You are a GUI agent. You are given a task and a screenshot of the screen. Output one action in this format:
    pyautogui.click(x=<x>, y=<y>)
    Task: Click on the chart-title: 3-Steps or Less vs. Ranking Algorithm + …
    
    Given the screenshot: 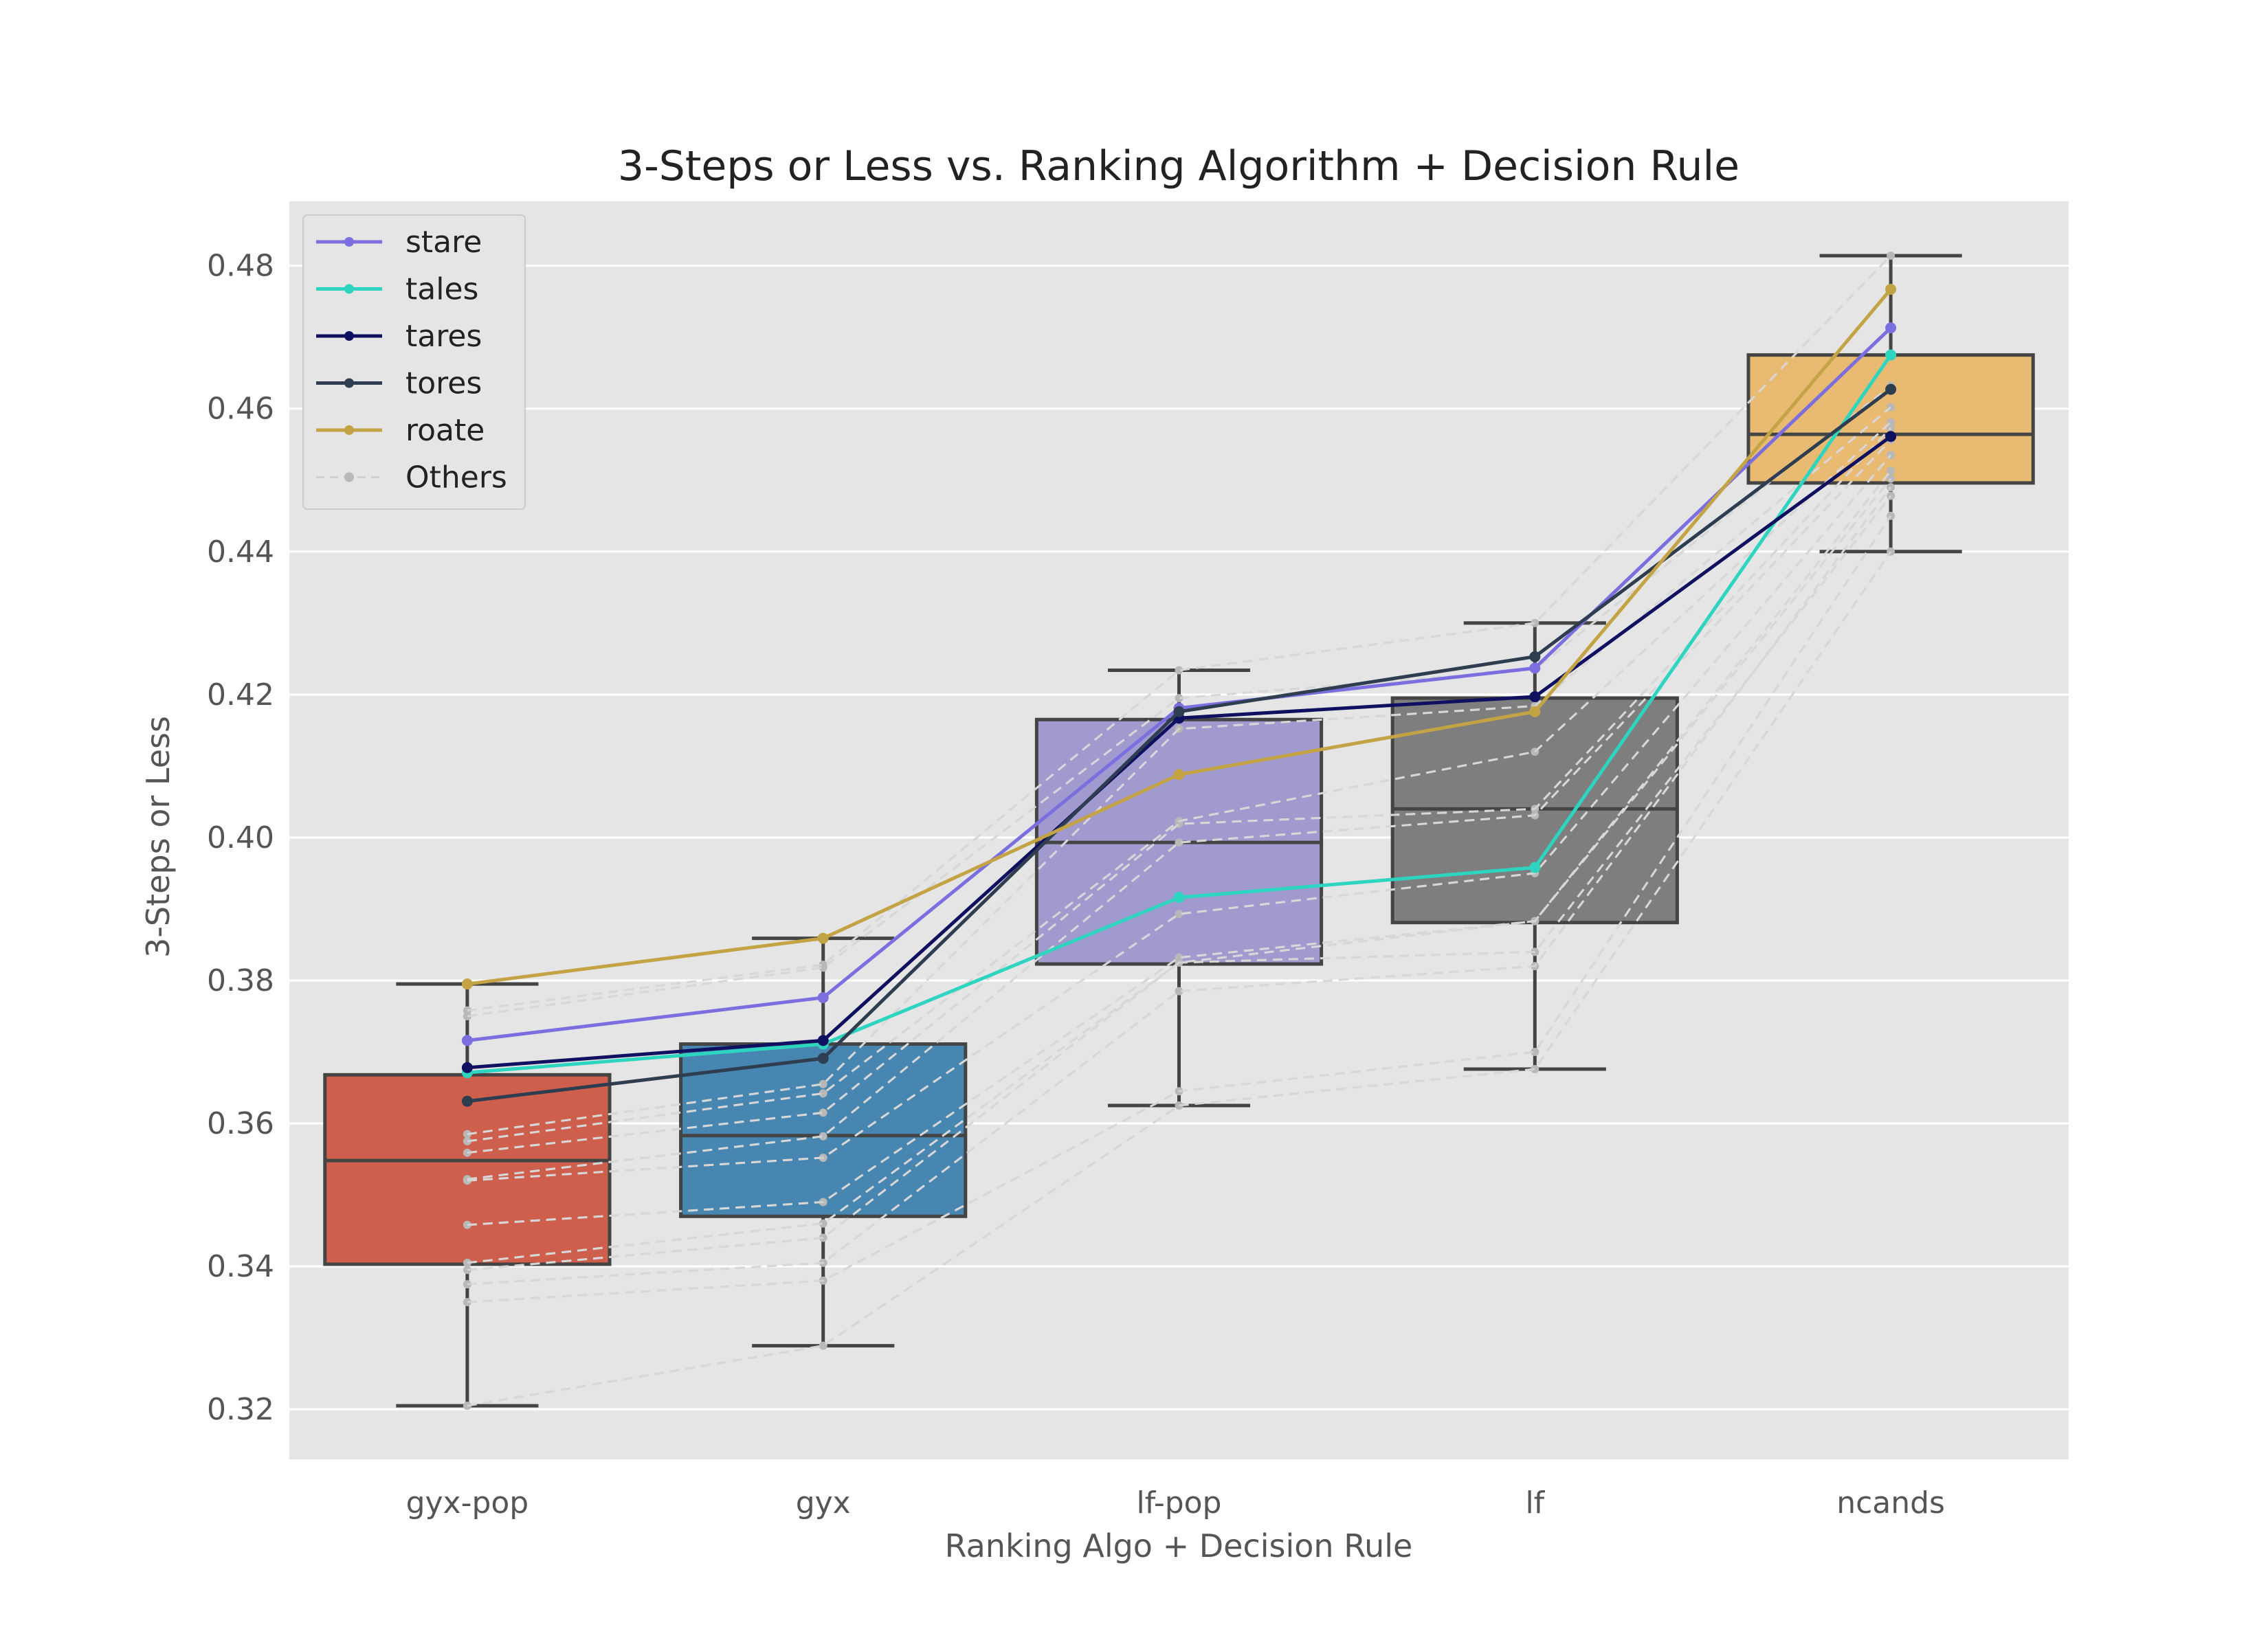 What is the action you would take?
    pyautogui.click(x=1178, y=166)
    